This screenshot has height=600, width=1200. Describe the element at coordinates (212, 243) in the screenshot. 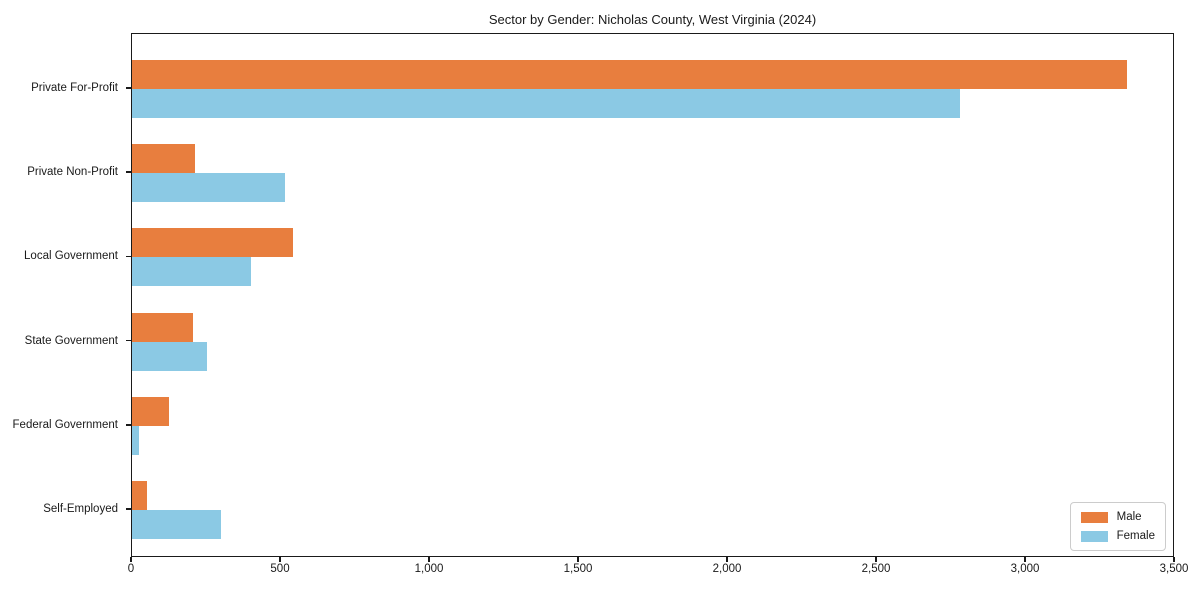

I see `bar-male-local-government` at that location.